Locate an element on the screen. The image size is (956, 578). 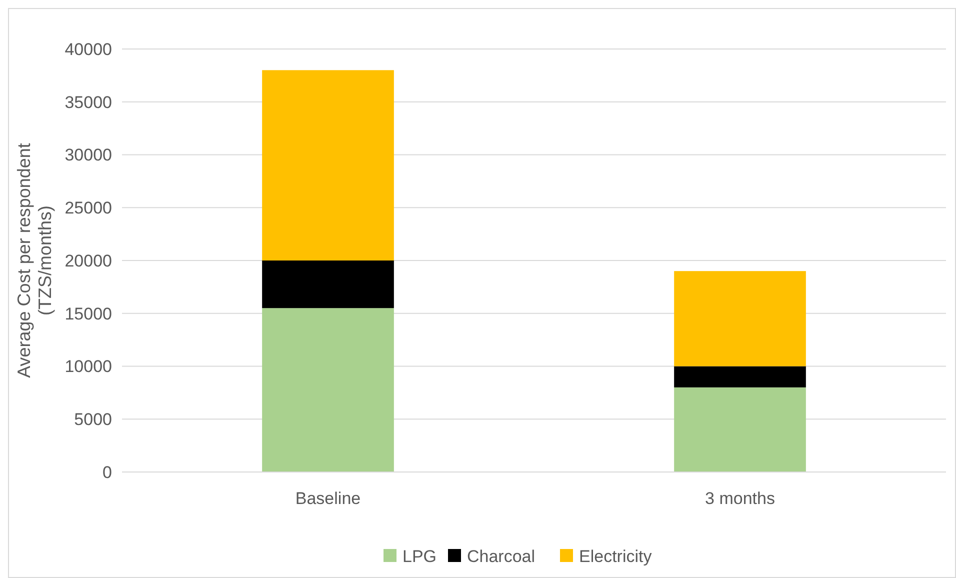
y-tick-label: 20000 is located at coordinates (88, 260).